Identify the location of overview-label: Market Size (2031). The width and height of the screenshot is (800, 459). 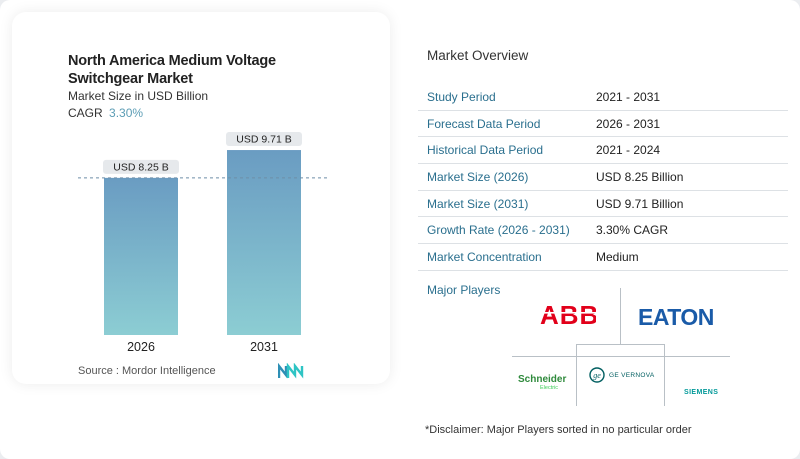
(478, 203).